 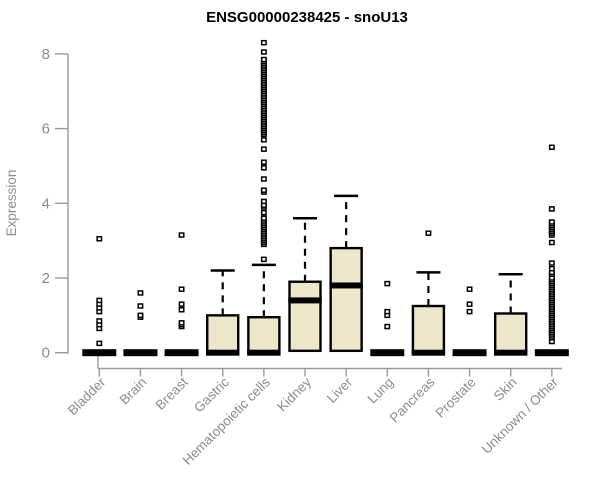 I want to click on x-tick-label: Bladder, so click(x=87, y=396).